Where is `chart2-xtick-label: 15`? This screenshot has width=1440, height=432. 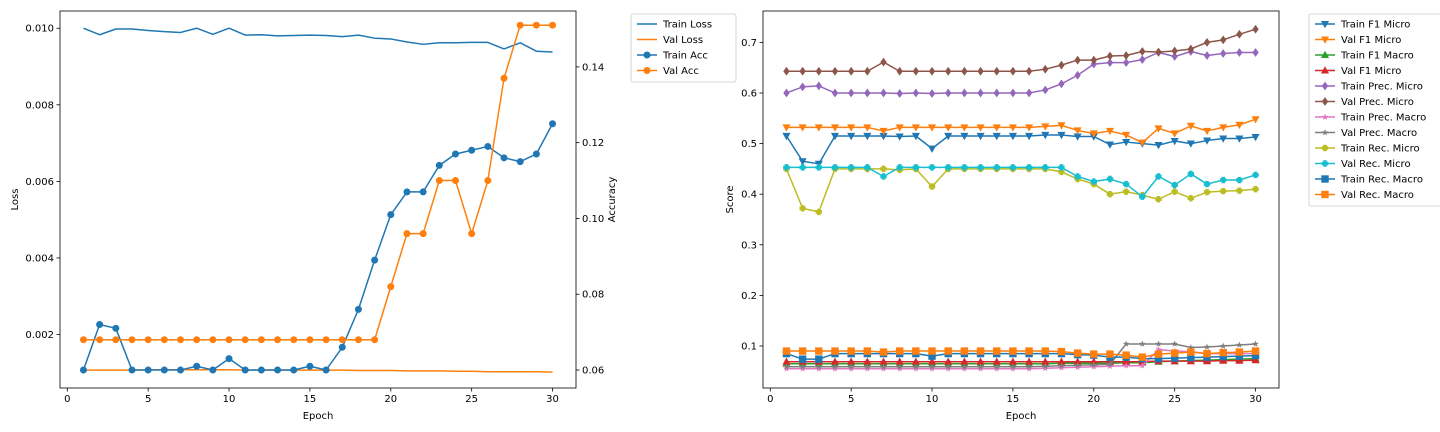 chart2-xtick-label: 15 is located at coordinates (1013, 399).